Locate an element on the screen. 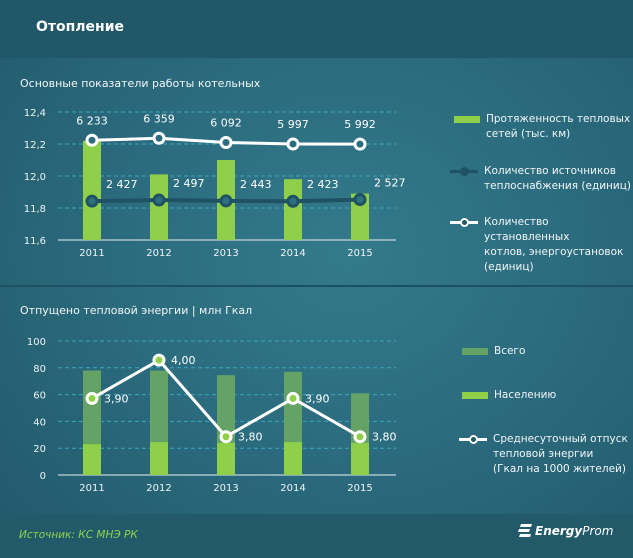  y-tick-label: 12,2 is located at coordinates (35, 145).